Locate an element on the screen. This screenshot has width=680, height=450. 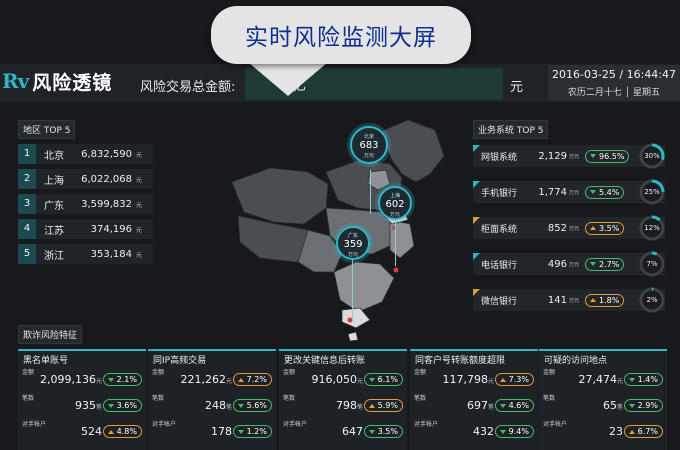
metric-value: 798笔 is located at coordinates (349, 405).